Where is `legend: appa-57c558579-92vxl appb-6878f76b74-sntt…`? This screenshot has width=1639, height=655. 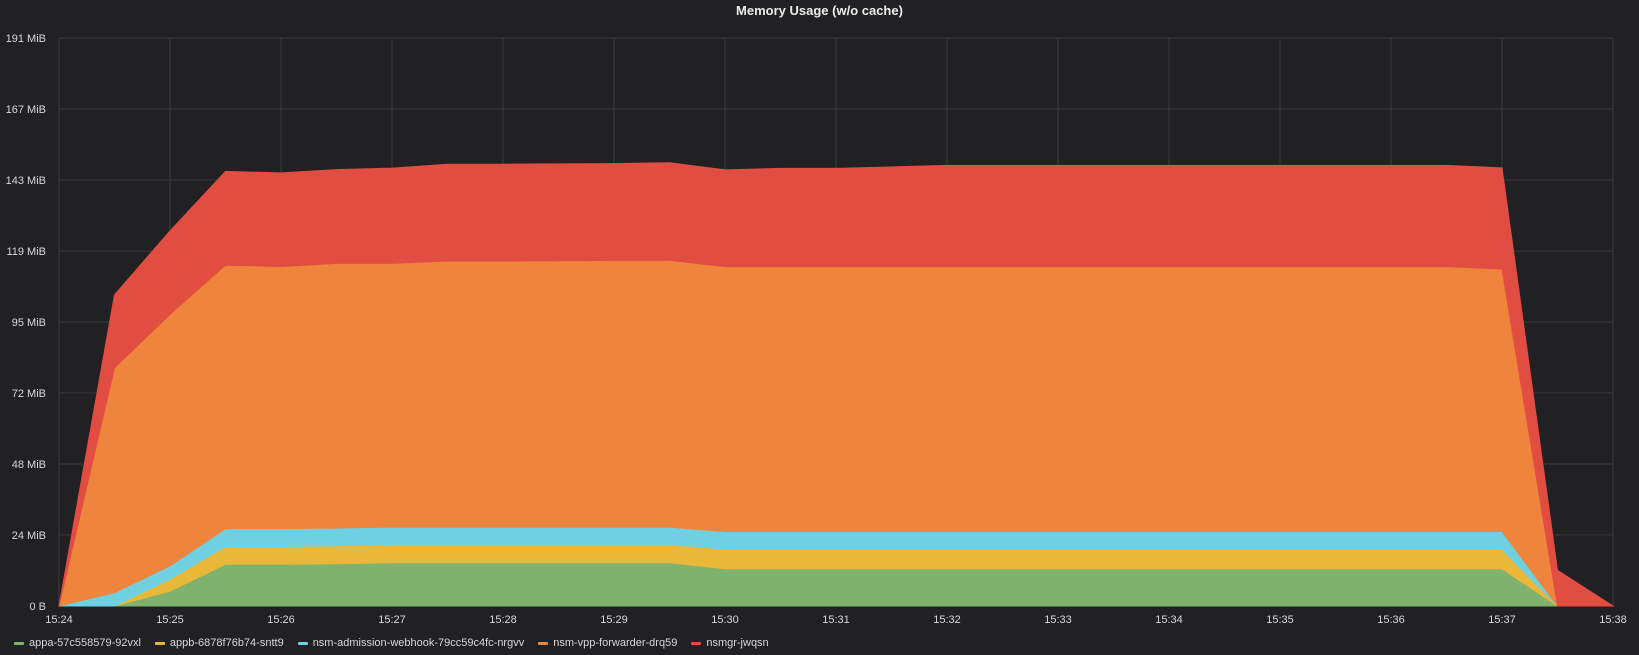 legend: appa-57c558579-92vxl appb-6878f76b74-sntt… is located at coordinates (391, 643).